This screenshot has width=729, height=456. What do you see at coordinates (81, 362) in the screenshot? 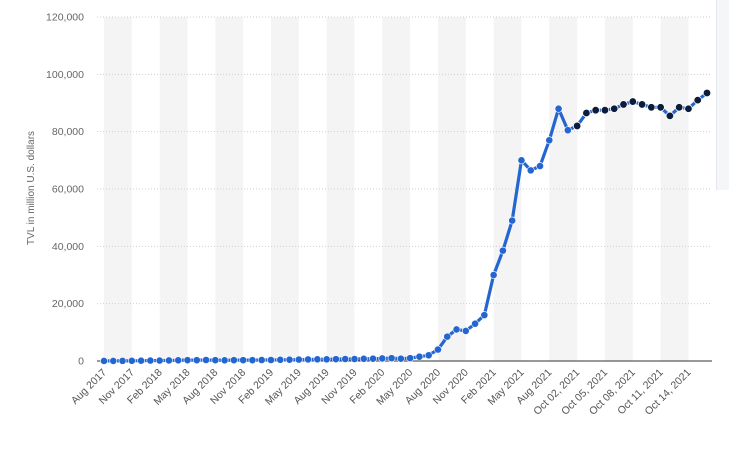
I see `y-tick-label: 0` at bounding box center [81, 362].